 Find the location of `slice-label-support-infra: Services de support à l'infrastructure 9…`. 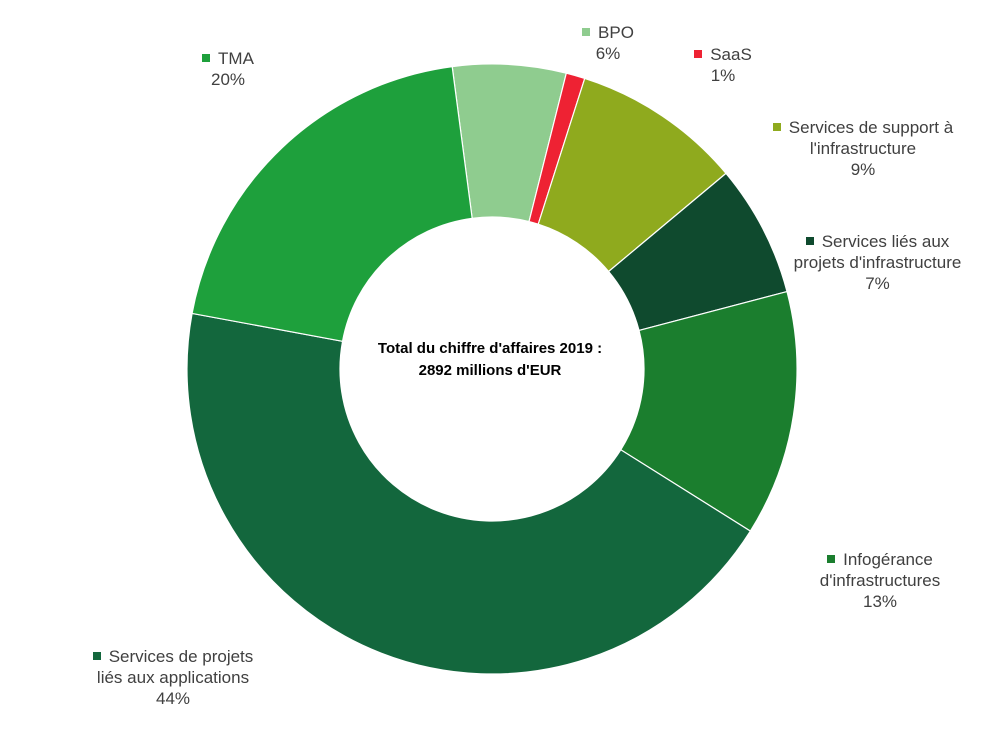

slice-label-support-infra: Services de support à l'infrastructure 9… is located at coordinates (863, 148).